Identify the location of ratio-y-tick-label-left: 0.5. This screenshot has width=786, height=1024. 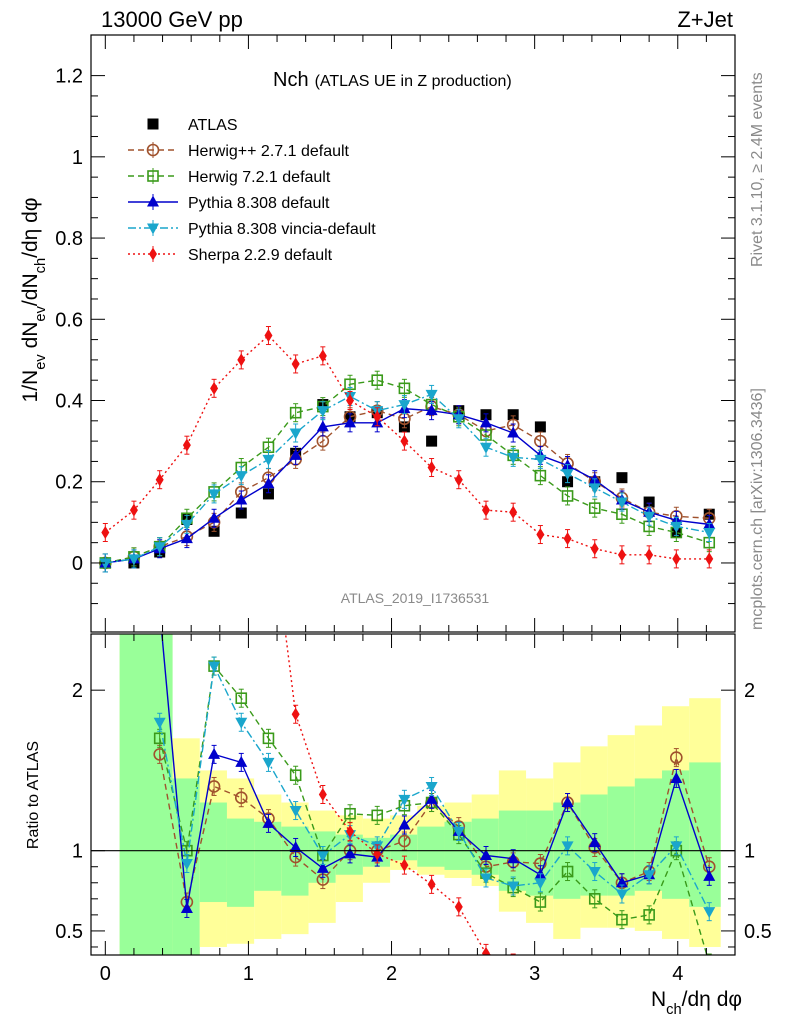
(69, 932).